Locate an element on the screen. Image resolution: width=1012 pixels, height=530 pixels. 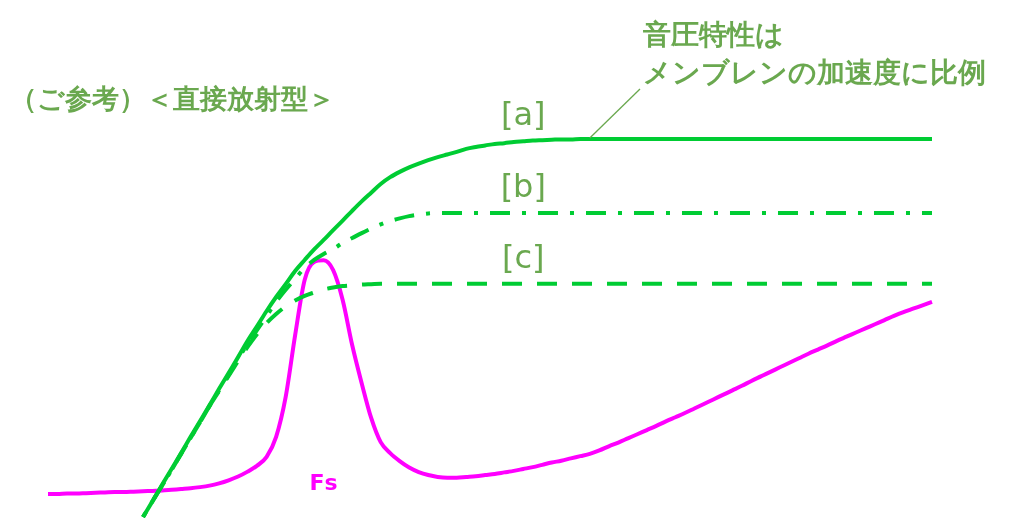
series-label: [c] is located at coordinates (523, 256).